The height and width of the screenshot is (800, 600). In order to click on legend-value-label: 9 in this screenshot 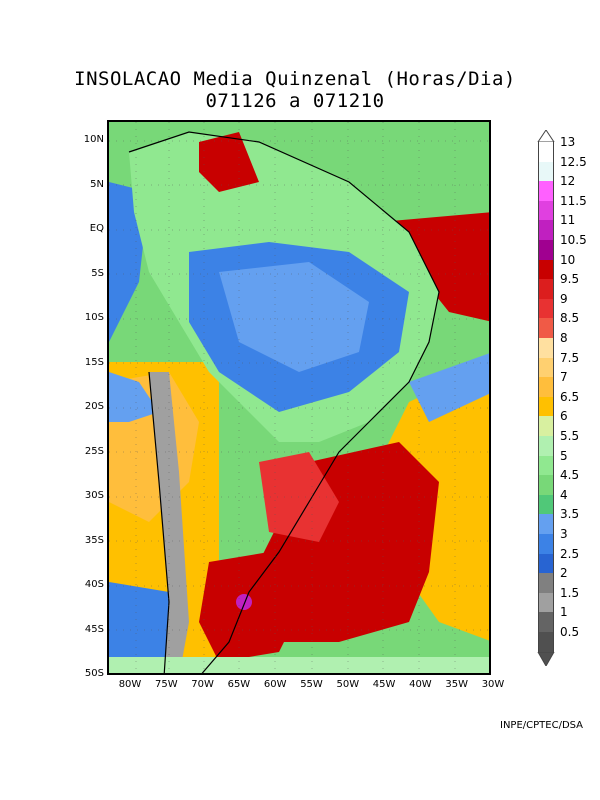, I will do `click(564, 298)`.